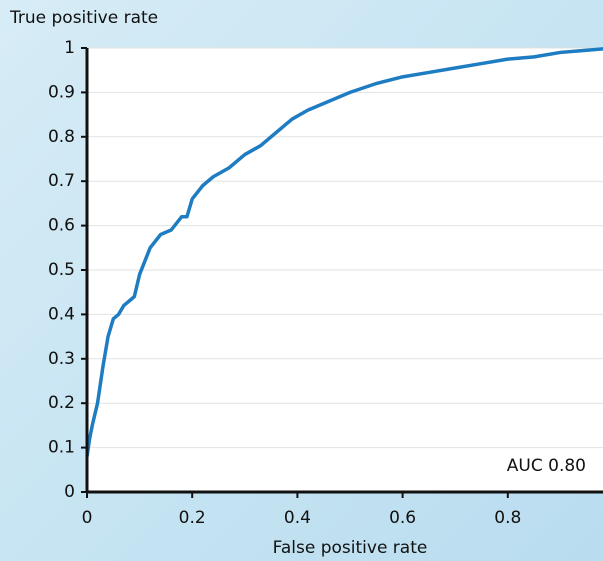  I want to click on x-tick-label: 0.4, so click(297, 518).